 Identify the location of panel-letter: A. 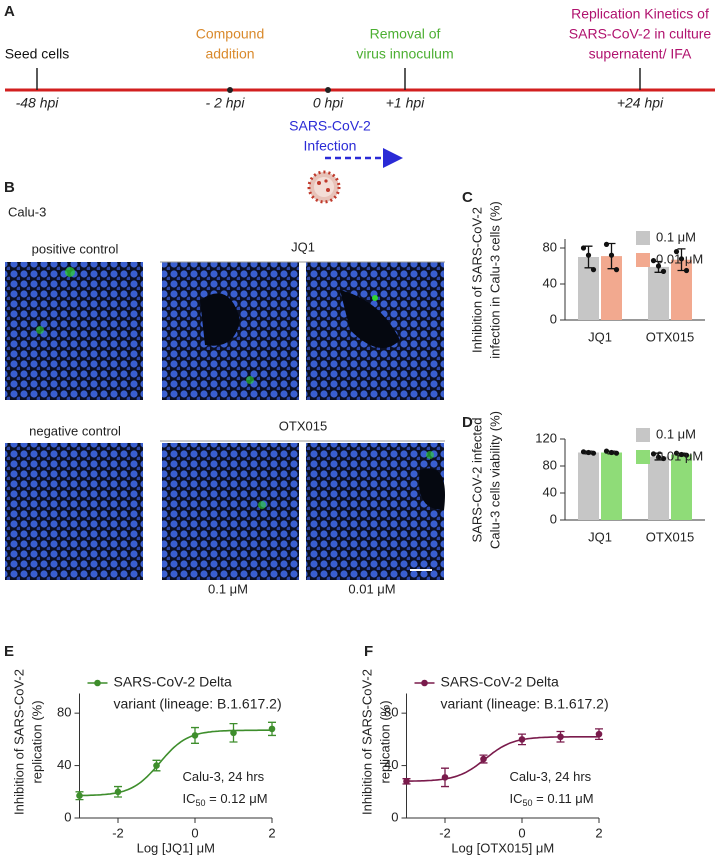
(9, 11).